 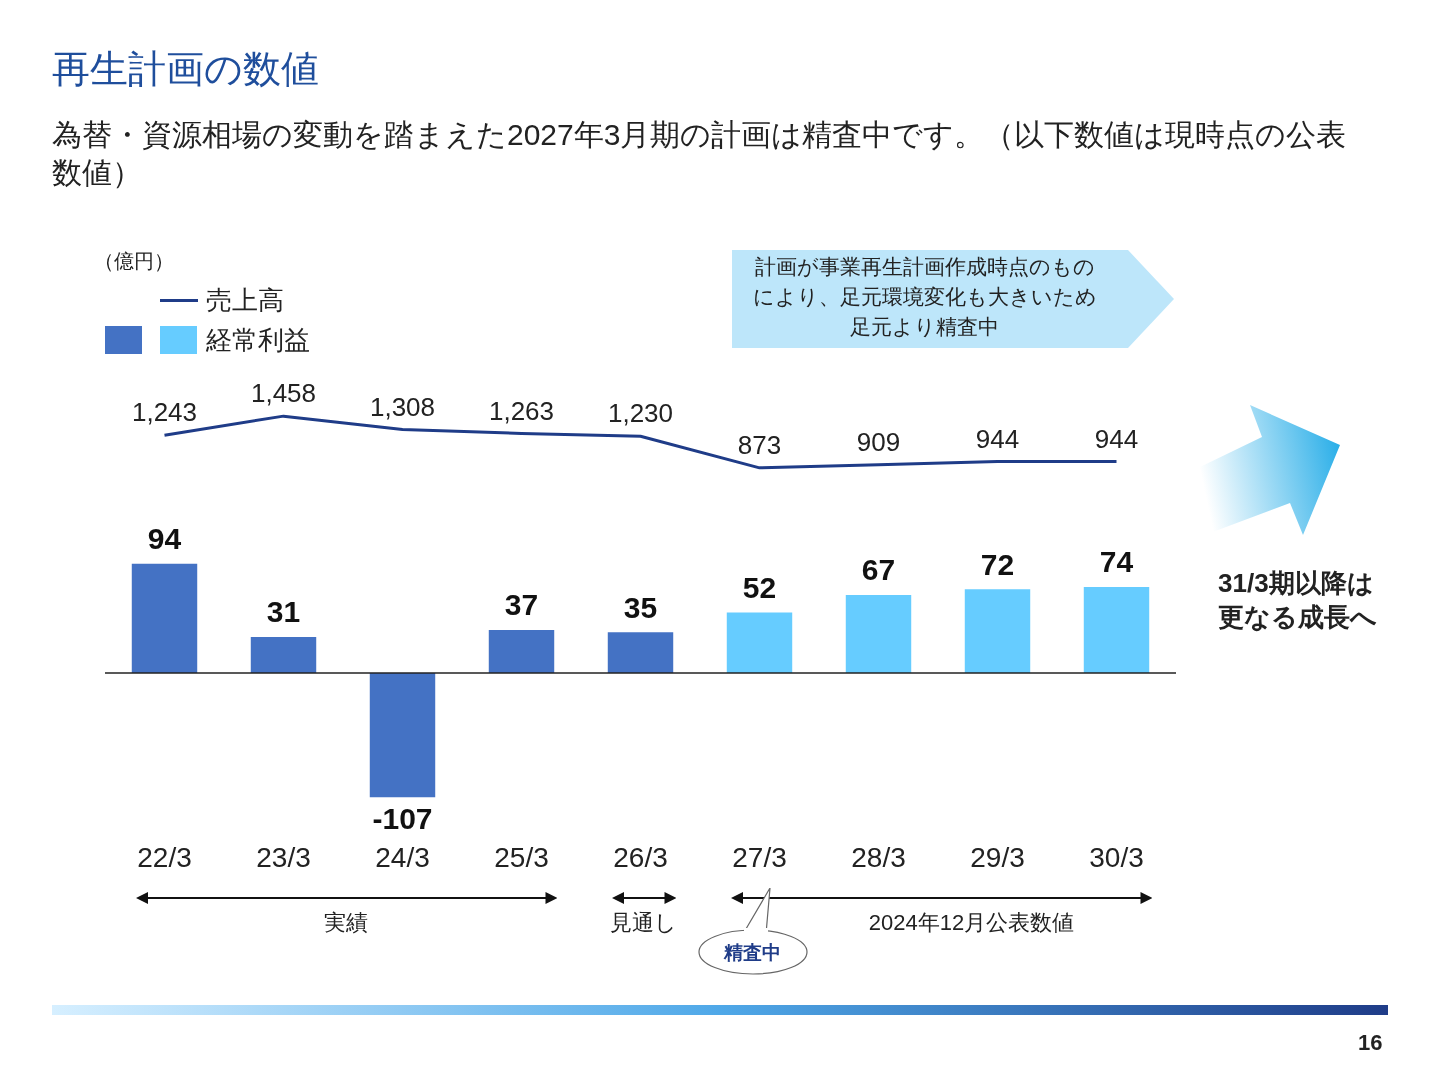 I want to click on text: 実績, so click(x=346, y=923).